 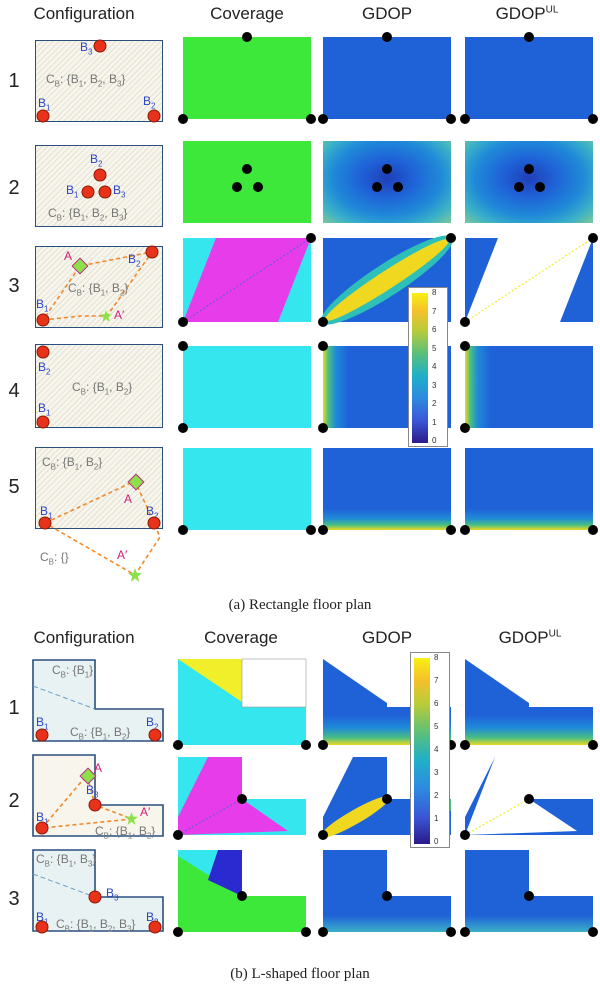 What do you see at coordinates (99, 287) in the screenshot?
I see `config-panel-a3` at bounding box center [99, 287].